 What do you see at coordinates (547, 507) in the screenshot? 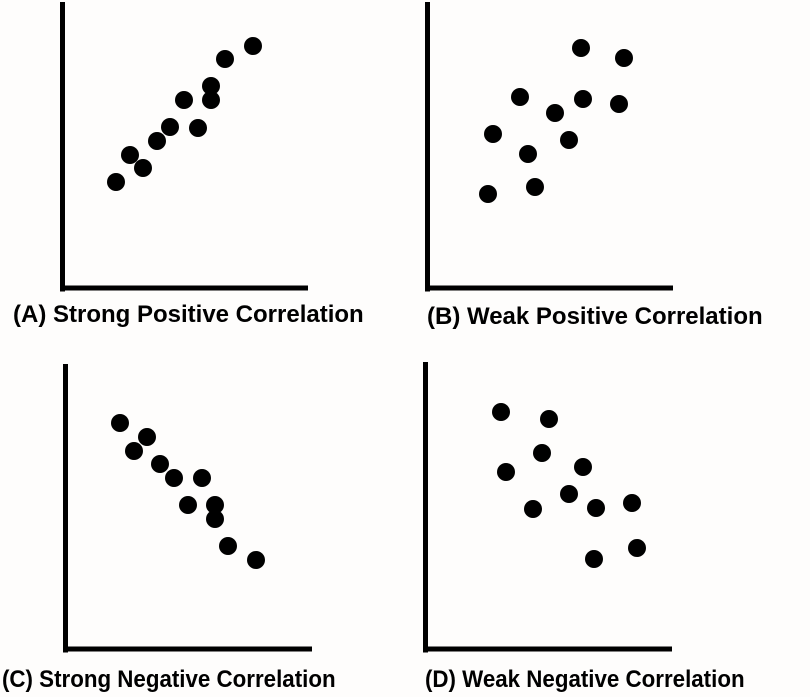
I see `panel-d-scatter` at bounding box center [547, 507].